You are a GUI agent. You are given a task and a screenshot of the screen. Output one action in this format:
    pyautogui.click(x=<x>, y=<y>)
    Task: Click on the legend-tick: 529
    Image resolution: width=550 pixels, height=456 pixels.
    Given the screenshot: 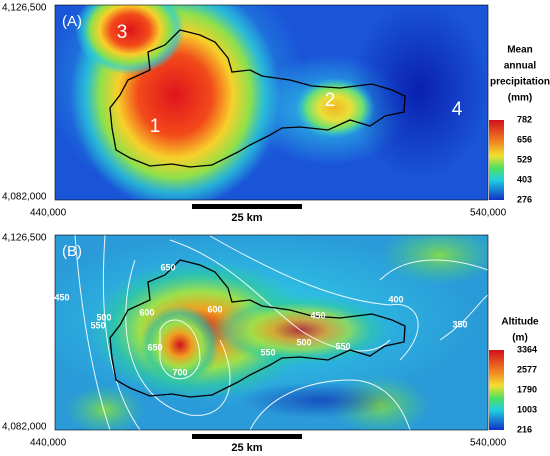 What is the action you would take?
    pyautogui.click(x=524, y=159)
    